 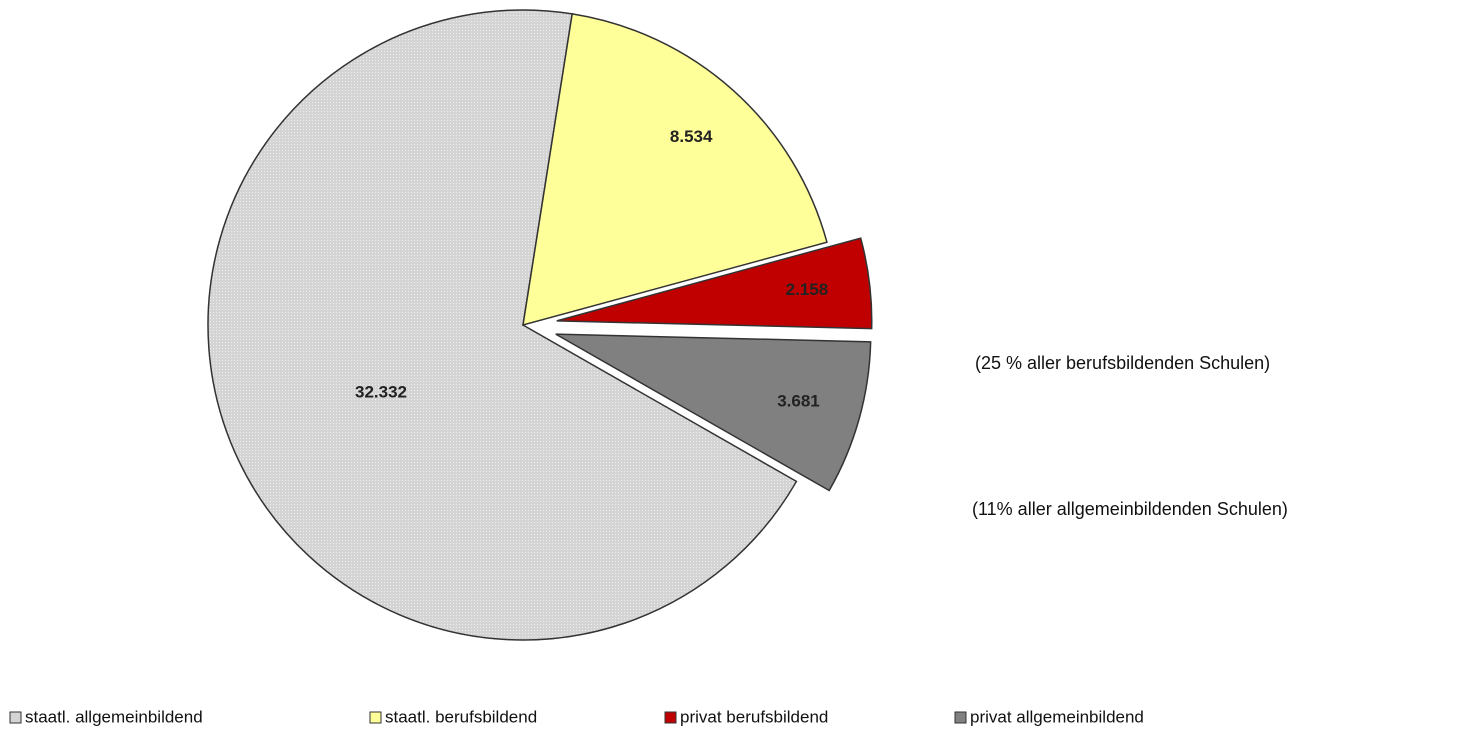 What do you see at coordinates (798, 400) in the screenshot?
I see `value-label: 3.681` at bounding box center [798, 400].